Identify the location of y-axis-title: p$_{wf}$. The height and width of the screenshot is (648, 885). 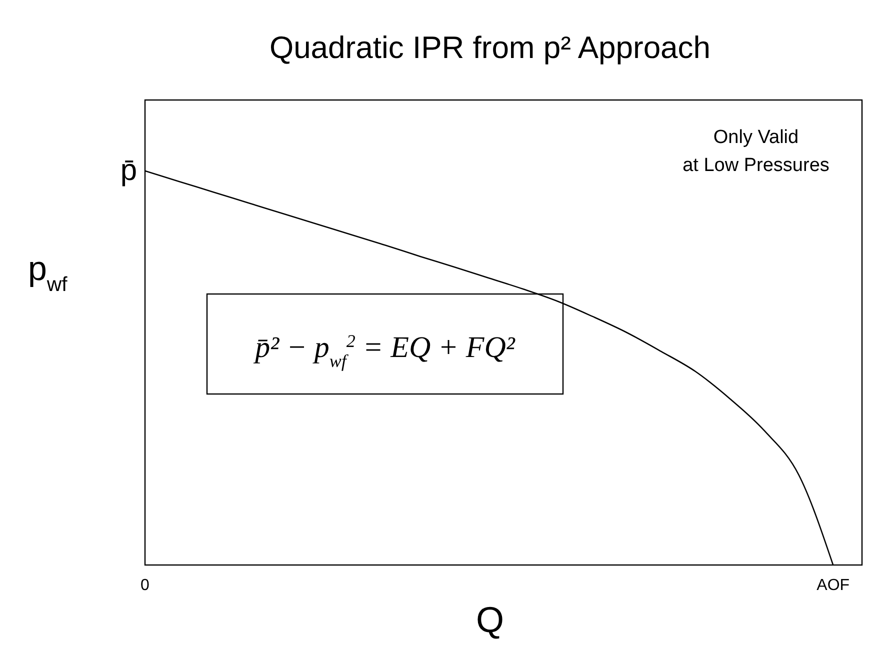
(48, 273).